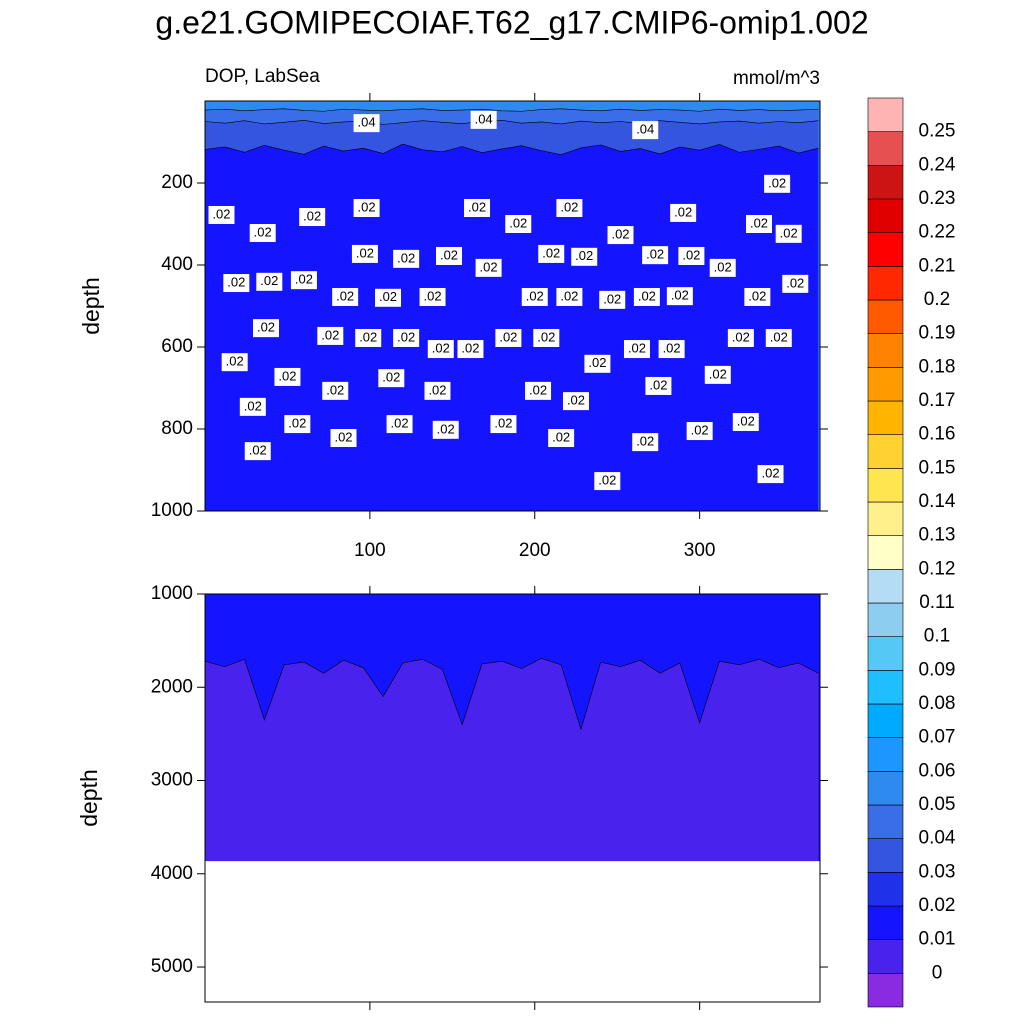  Describe the element at coordinates (172, 686) in the screenshot. I see `y-tick-label: 2000` at that location.